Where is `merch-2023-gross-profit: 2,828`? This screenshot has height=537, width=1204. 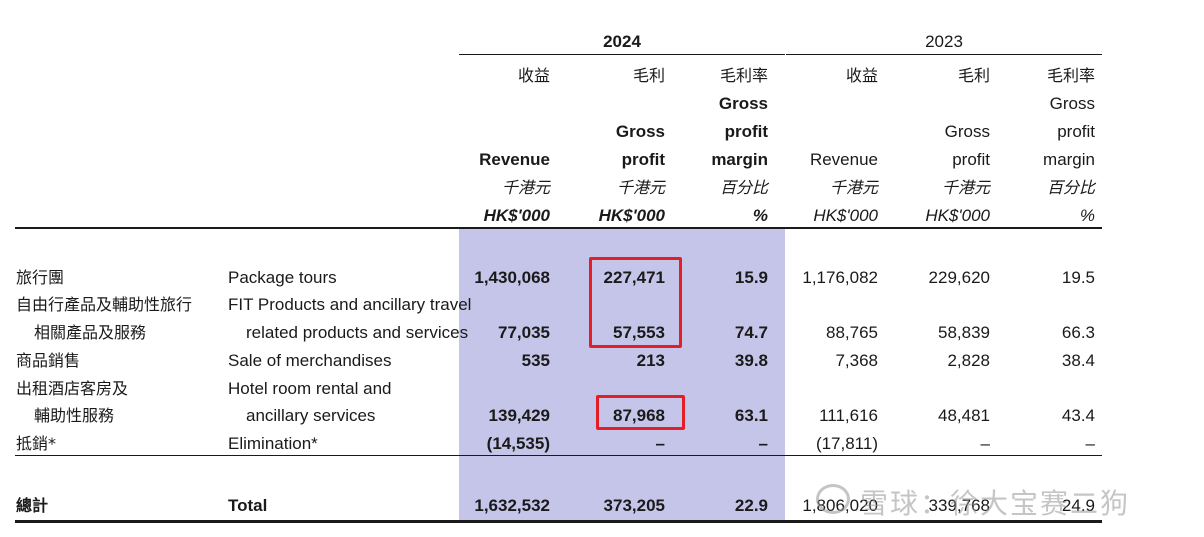 merch-2023-gross-profit: 2,828 is located at coordinates (968, 360).